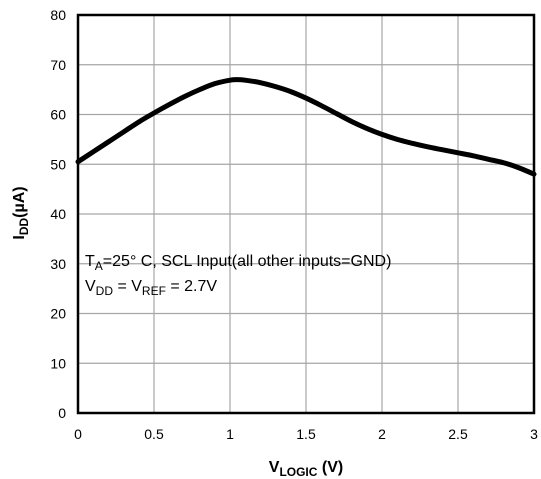 This screenshot has height=479, width=541. Describe the element at coordinates (458, 434) in the screenshot. I see `x-tick-label: 2.5` at that location.